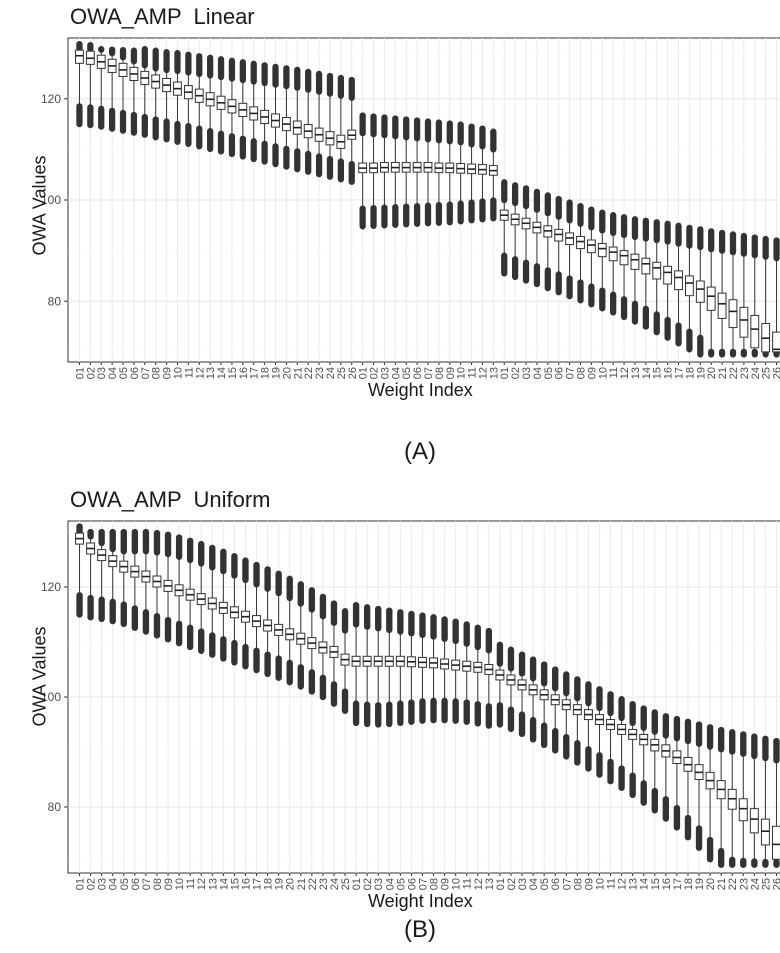 This screenshot has height=953, width=780. I want to click on x-tick-label: 18, so click(266, 373).